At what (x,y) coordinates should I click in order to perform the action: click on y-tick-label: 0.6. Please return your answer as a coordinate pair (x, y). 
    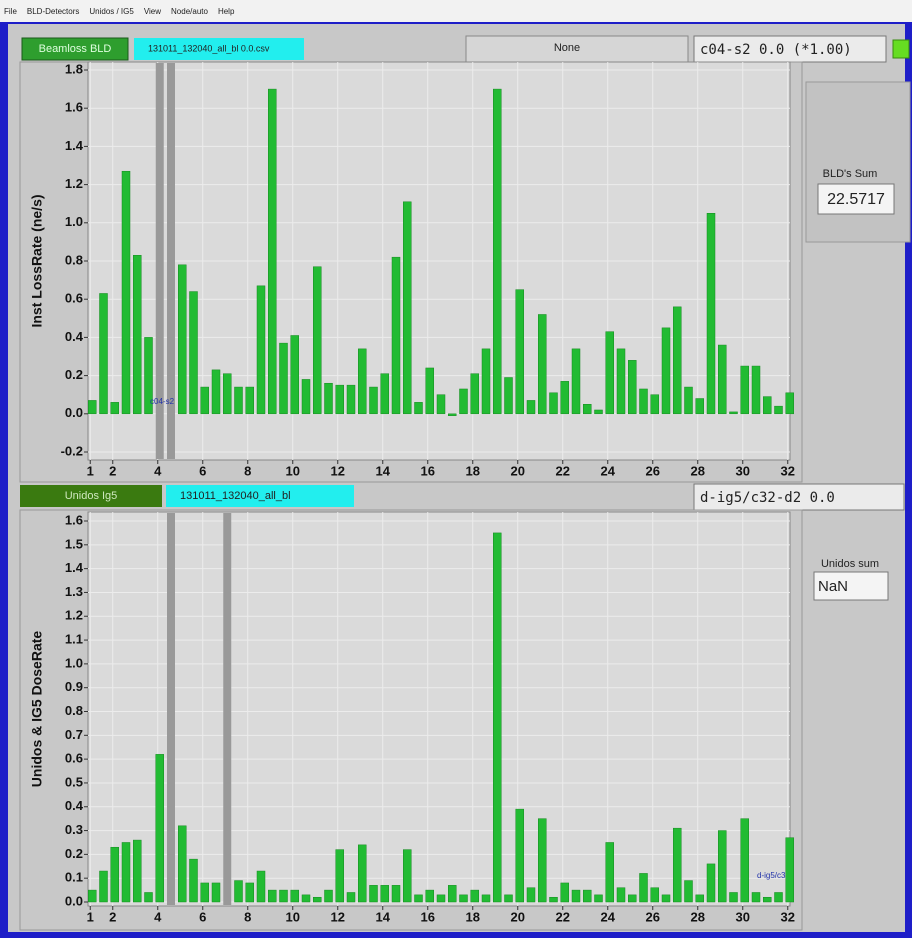
    Looking at the image, I should click on (74, 758).